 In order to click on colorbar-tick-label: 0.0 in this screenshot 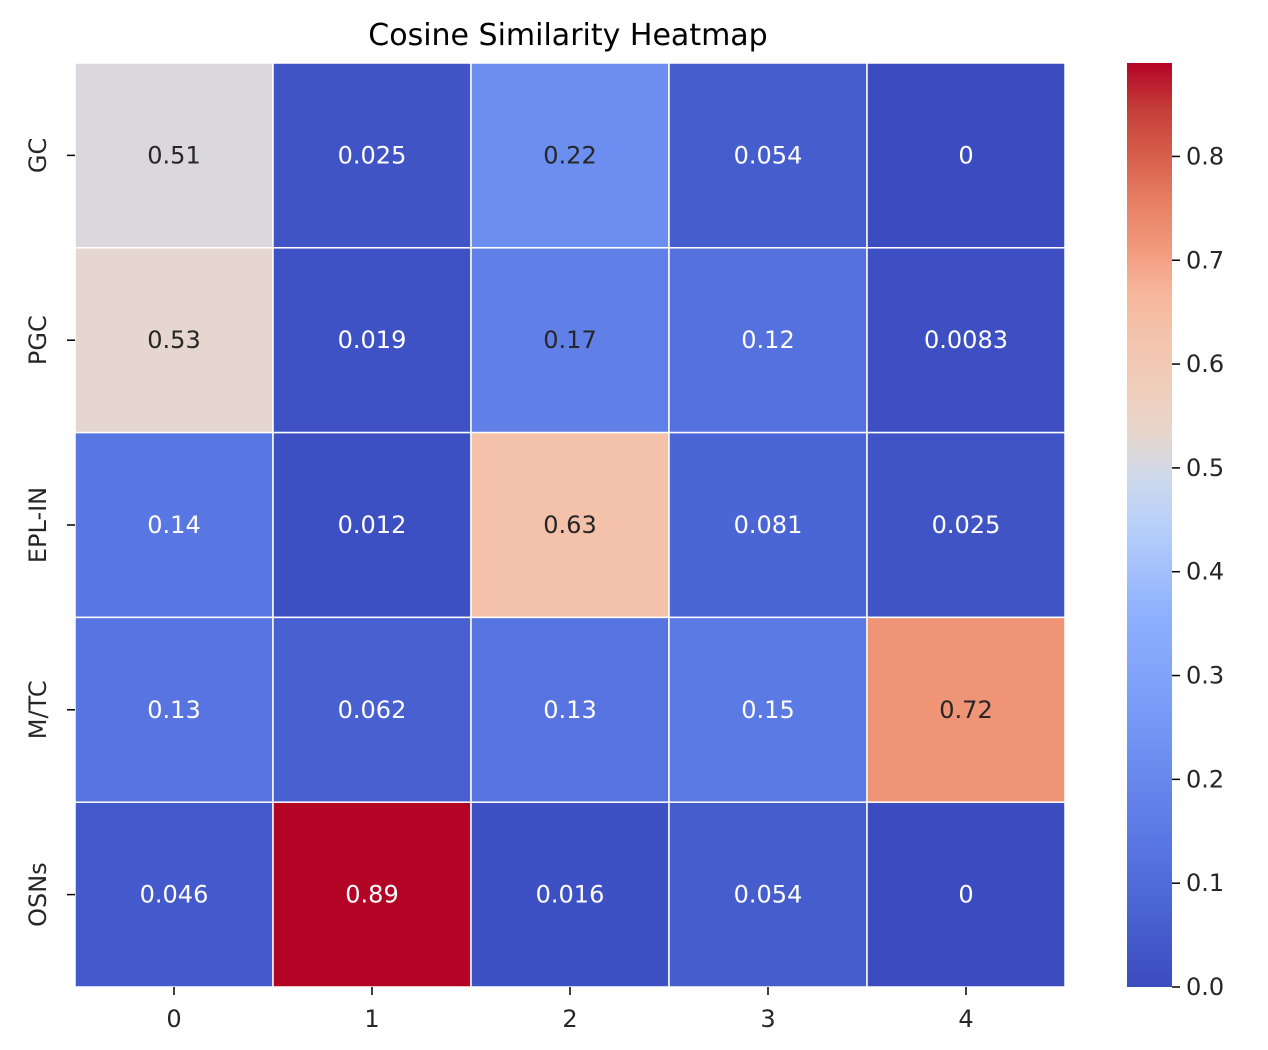, I will do `click(1205, 987)`.